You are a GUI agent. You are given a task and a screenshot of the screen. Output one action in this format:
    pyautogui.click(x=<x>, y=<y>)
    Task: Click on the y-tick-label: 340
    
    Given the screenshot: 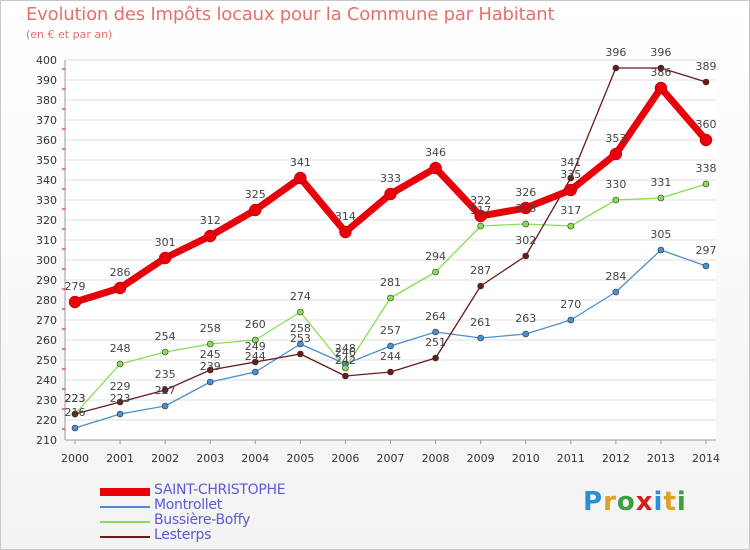 What is the action you would take?
    pyautogui.click(x=46, y=180)
    